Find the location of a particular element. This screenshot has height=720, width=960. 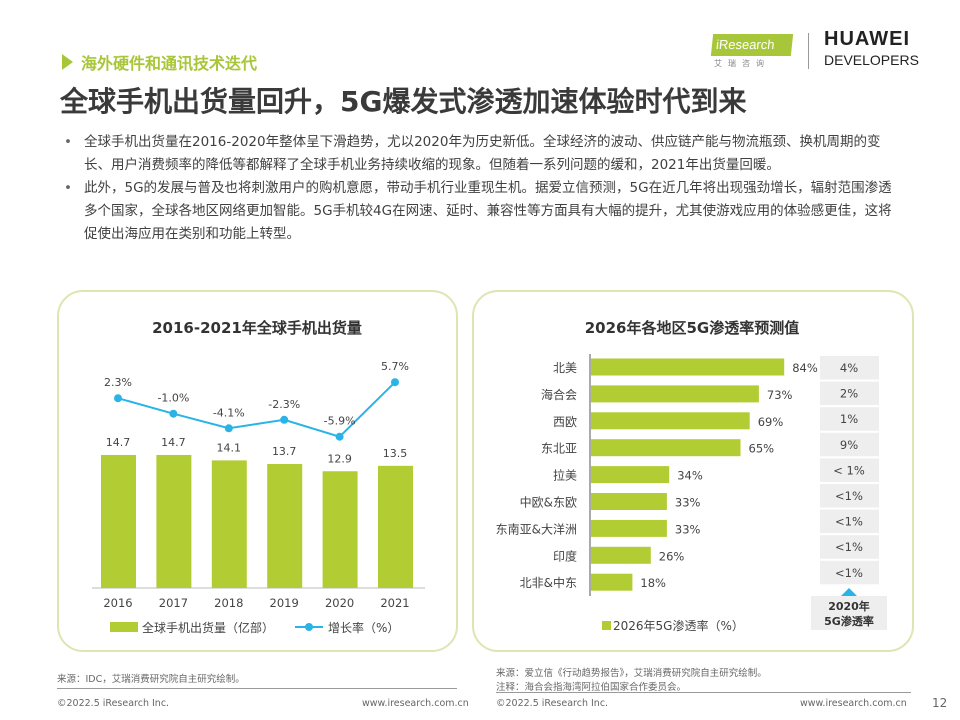

line-label: -2.3% is located at coordinates (284, 404).